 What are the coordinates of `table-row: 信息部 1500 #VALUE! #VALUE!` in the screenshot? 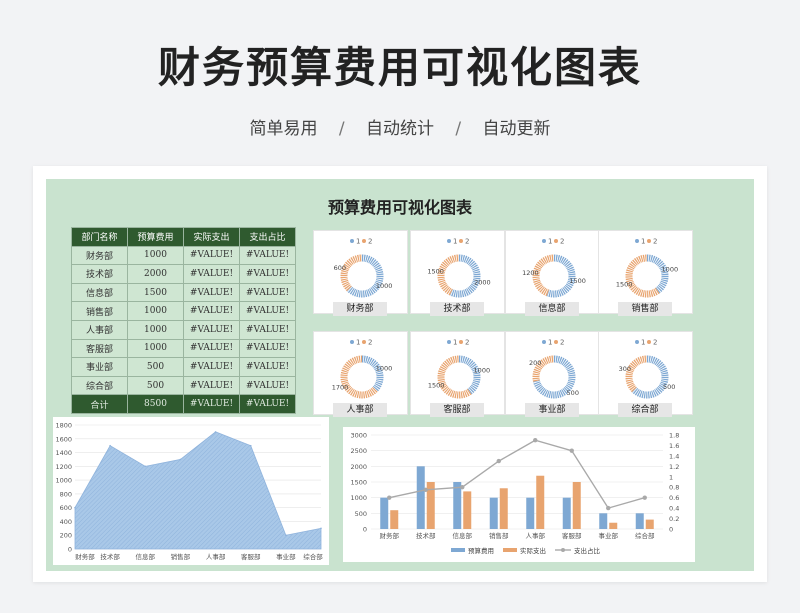 It's located at (183, 292).